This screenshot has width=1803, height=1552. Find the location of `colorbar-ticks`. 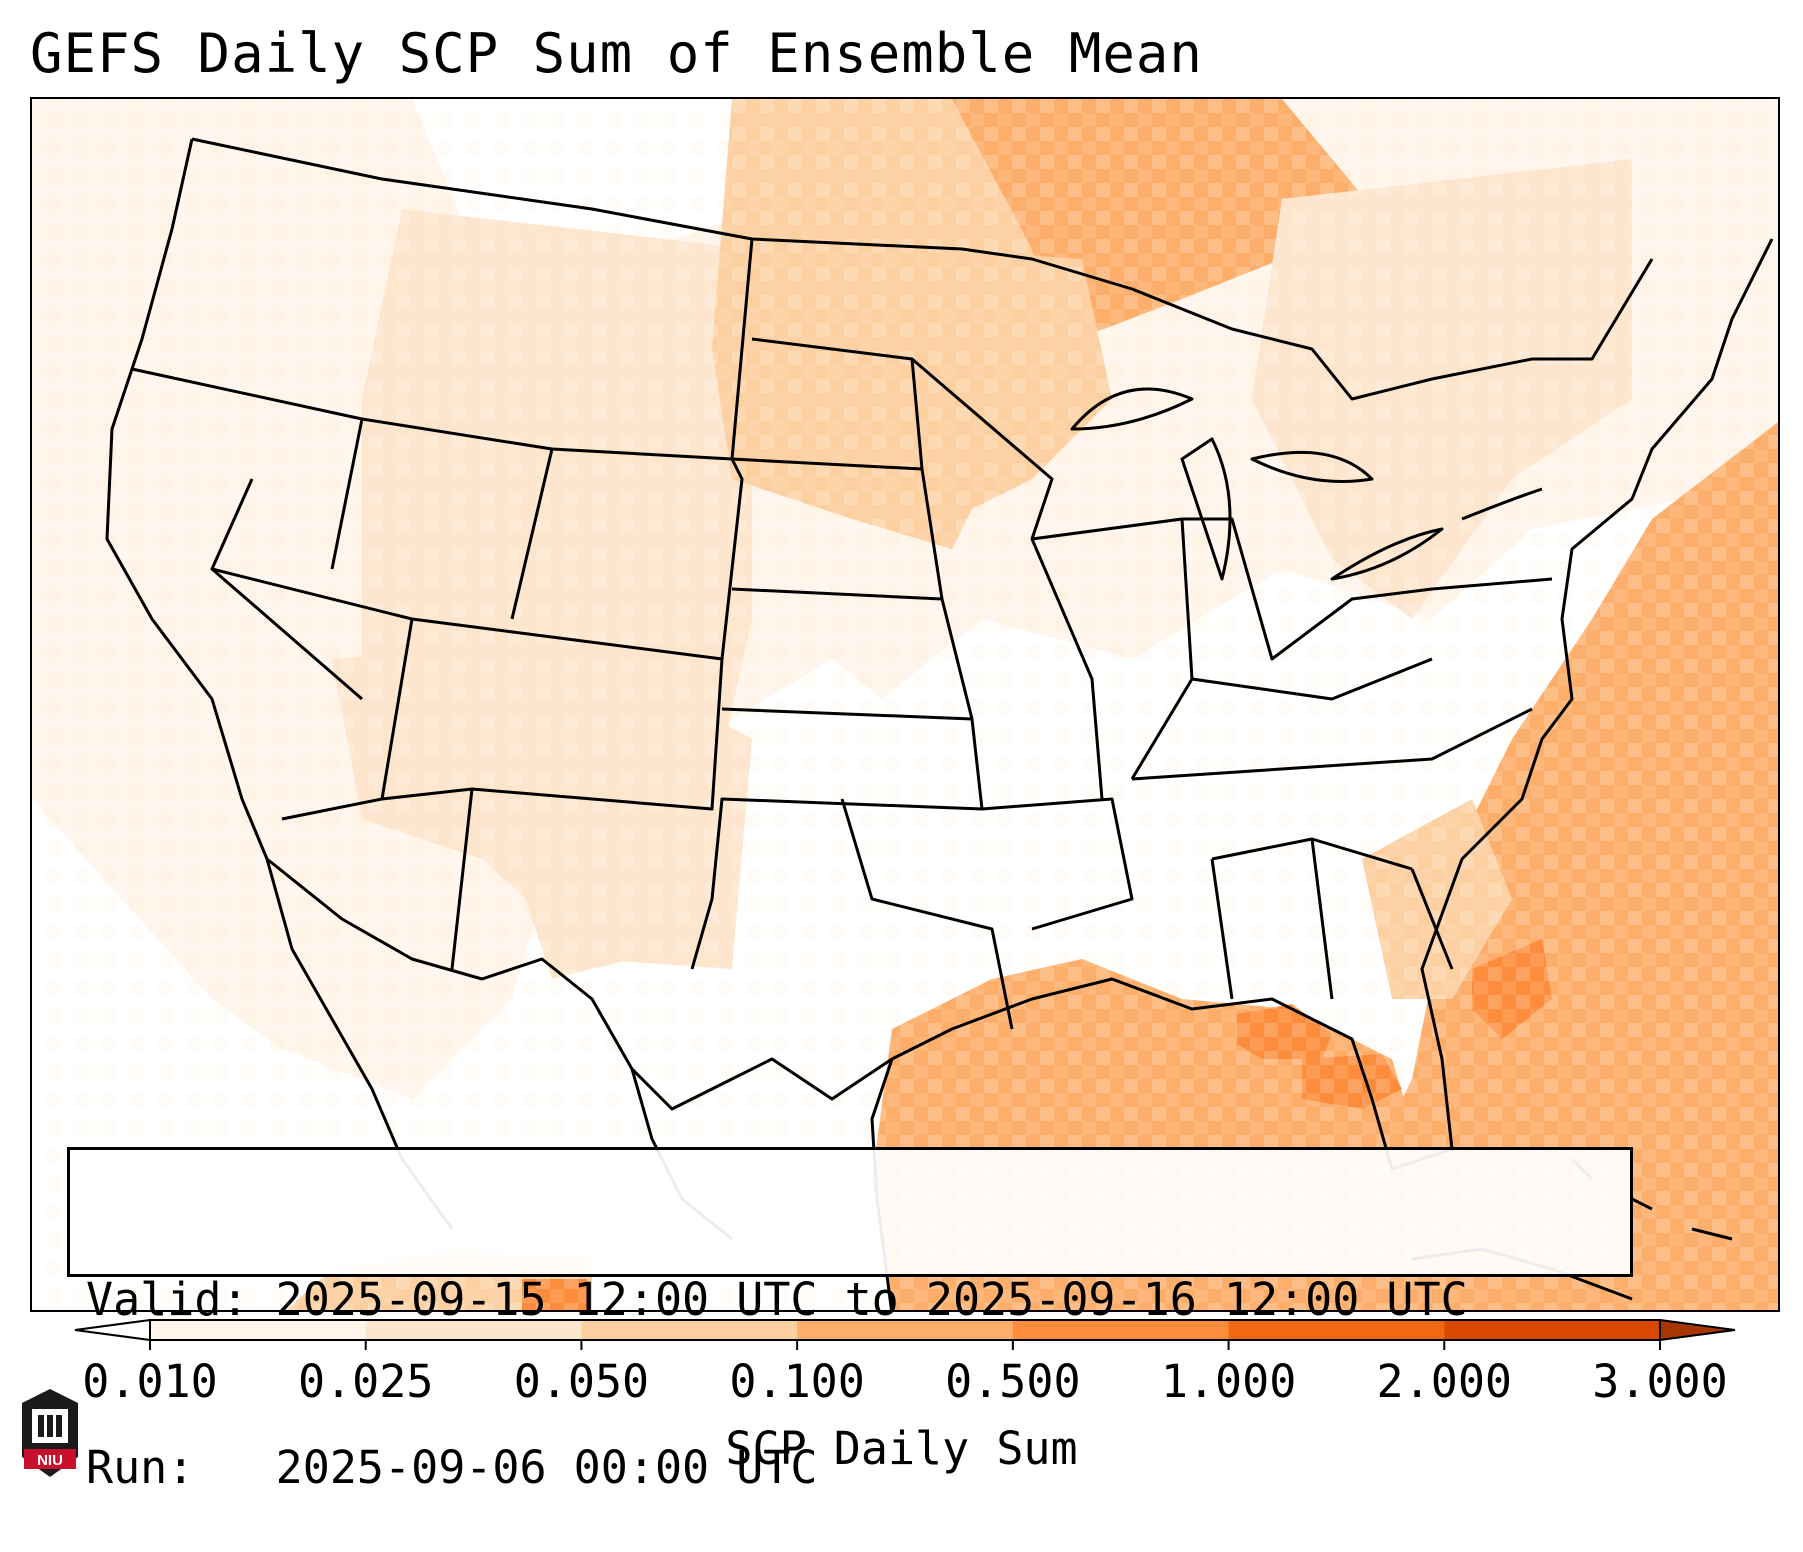

colorbar-ticks is located at coordinates (905, 1345).